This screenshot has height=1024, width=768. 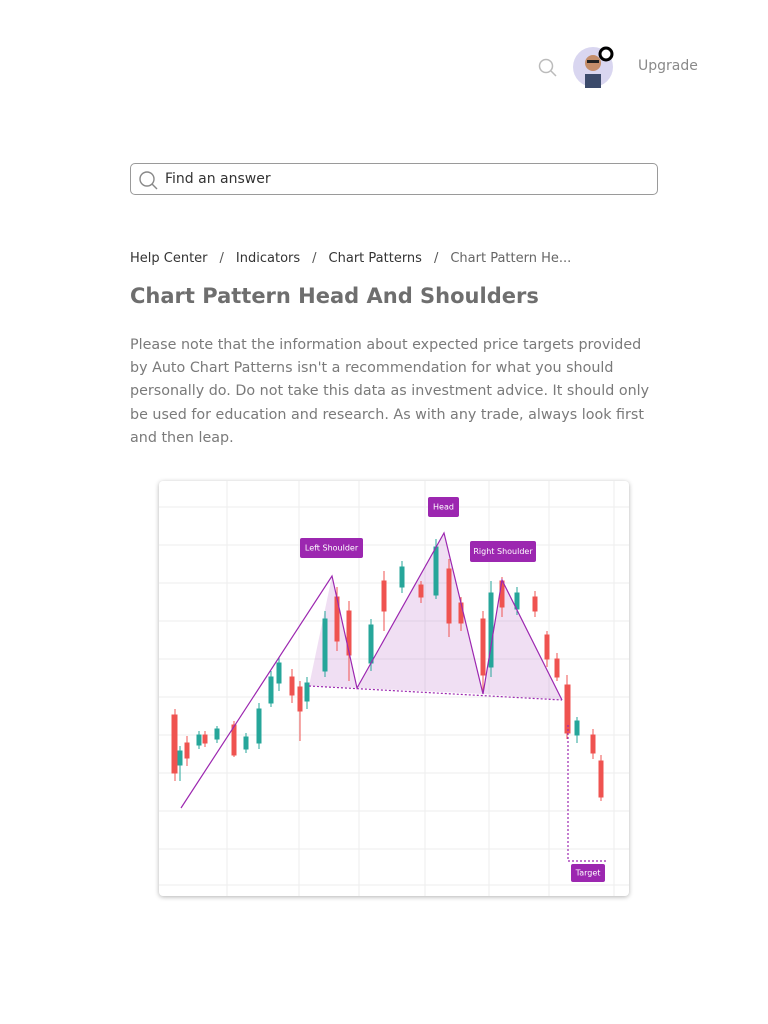 I want to click on upgrade-link: Upgrade, so click(x=668, y=66).